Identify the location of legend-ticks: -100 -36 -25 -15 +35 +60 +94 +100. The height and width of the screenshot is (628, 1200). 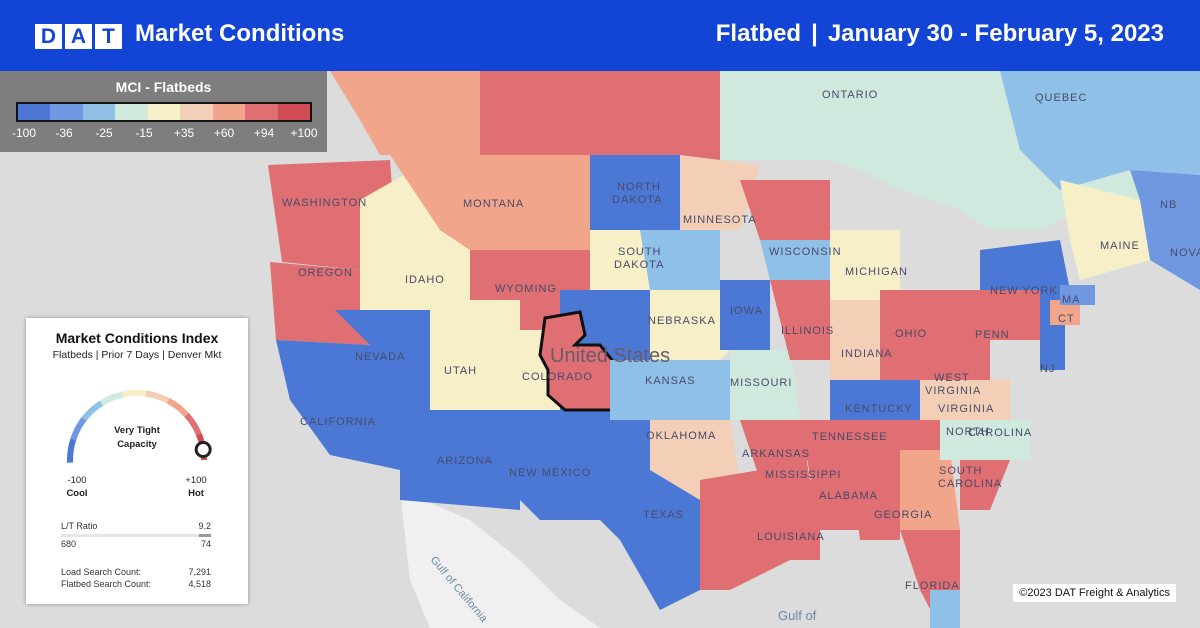
(163, 134).